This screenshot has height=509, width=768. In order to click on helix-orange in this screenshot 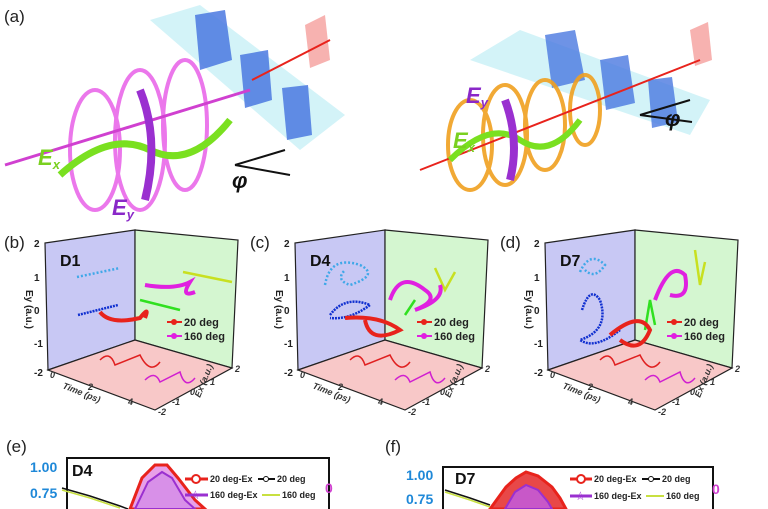, I will do `click(524, 132)`.